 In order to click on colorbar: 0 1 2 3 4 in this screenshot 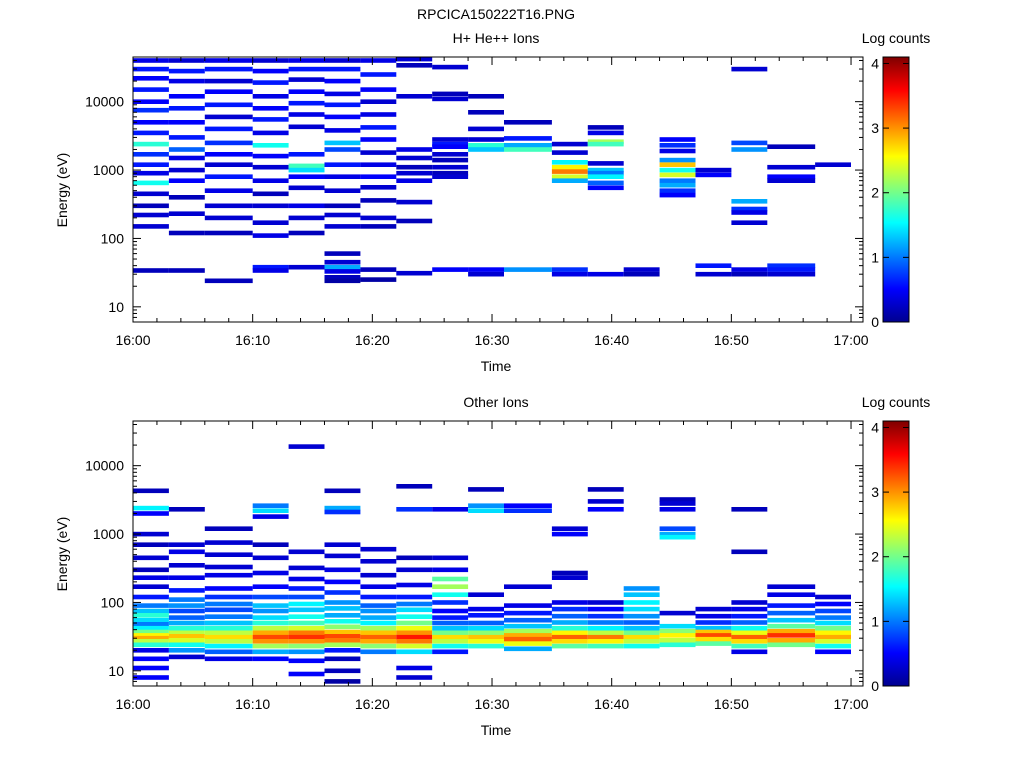, I will do `click(890, 192)`.